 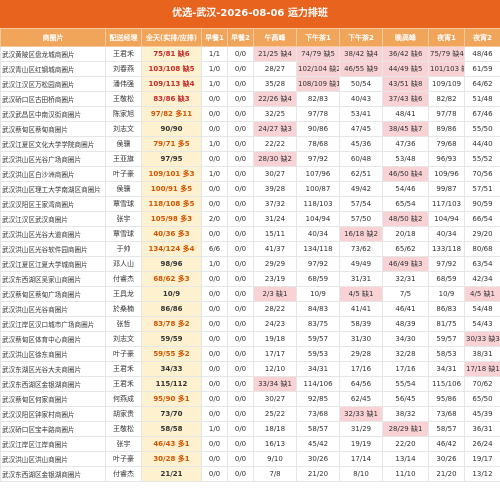 What do you see at coordinates (318, 69) in the screenshot?
I see `table-cell: 102/104 缺2` at bounding box center [318, 69].